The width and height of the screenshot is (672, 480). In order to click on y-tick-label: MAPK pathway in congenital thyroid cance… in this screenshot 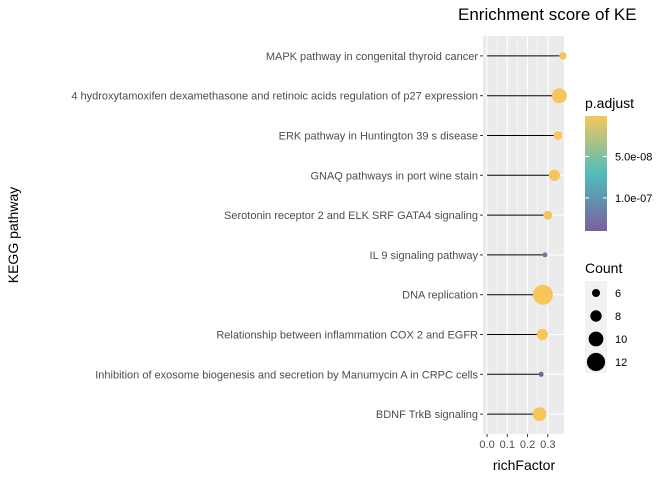, I will do `click(372, 57)`.